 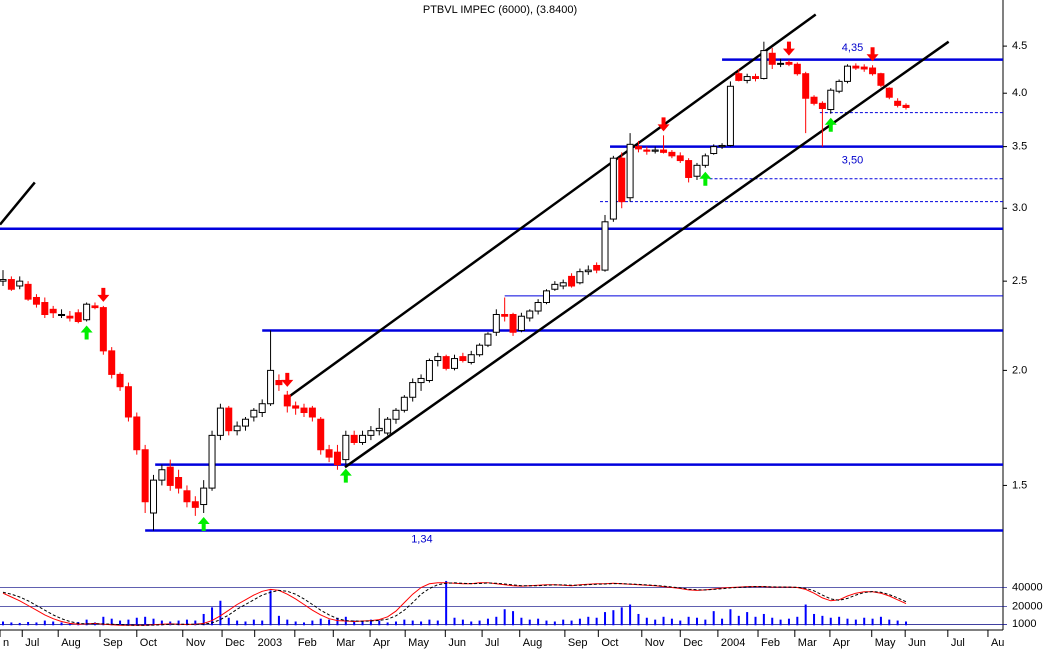 I want to click on x-tick-label: Dec, so click(x=235, y=643).